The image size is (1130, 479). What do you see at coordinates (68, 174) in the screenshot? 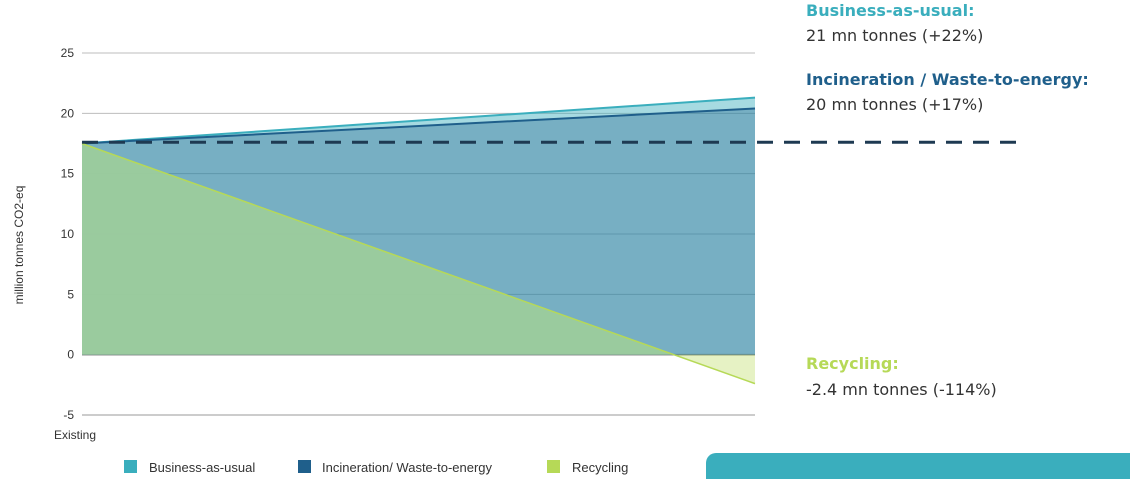
I see `y-tick-label: 15` at bounding box center [68, 174].